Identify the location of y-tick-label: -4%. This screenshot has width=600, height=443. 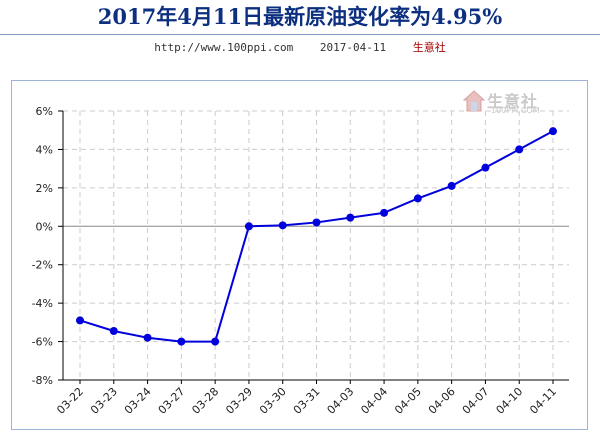
(42, 303).